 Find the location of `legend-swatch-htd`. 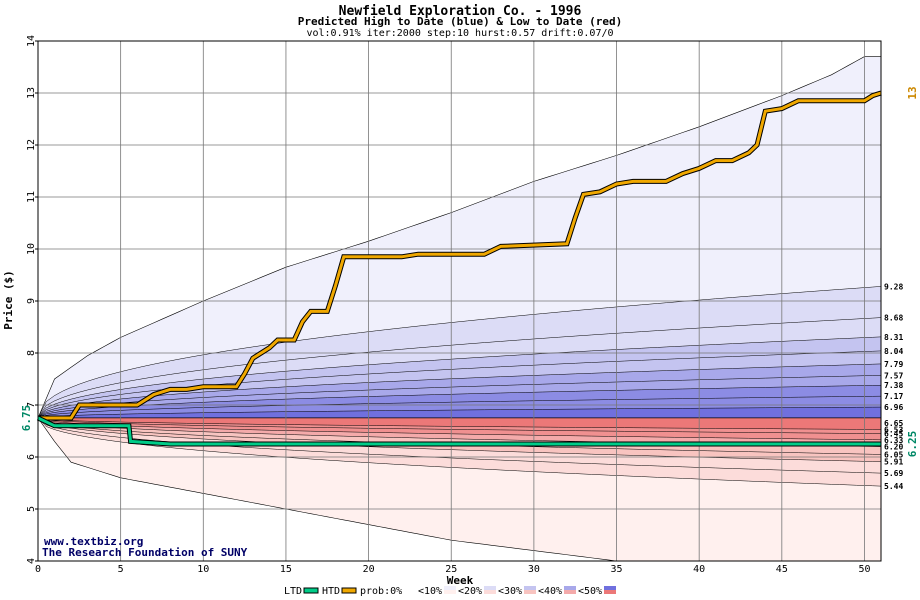

legend-swatch-htd is located at coordinates (349, 590).